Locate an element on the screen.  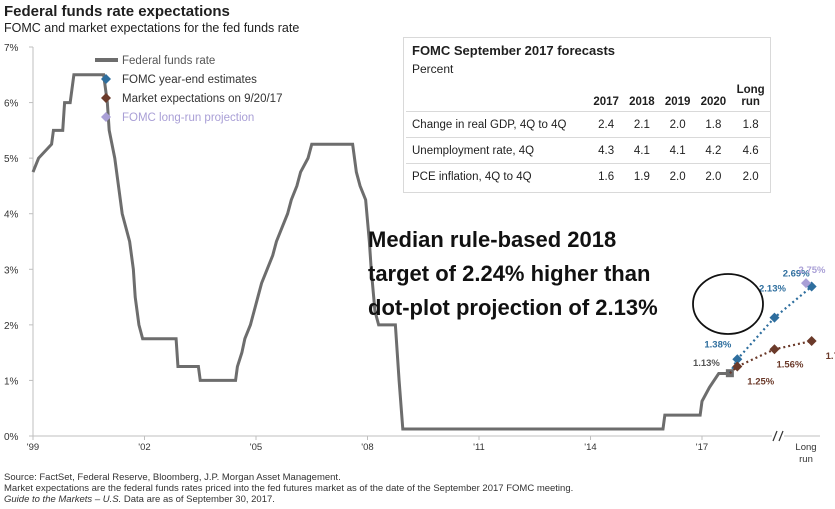
y-tick-label: 2% is located at coordinates (11, 326).